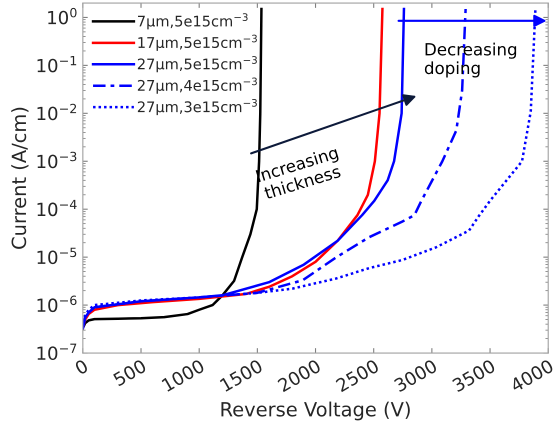 The height and width of the screenshot is (430, 556). What do you see at coordinates (57, 112) in the screenshot?
I see `y-tick-label: 10$^{−2}$` at bounding box center [57, 112].